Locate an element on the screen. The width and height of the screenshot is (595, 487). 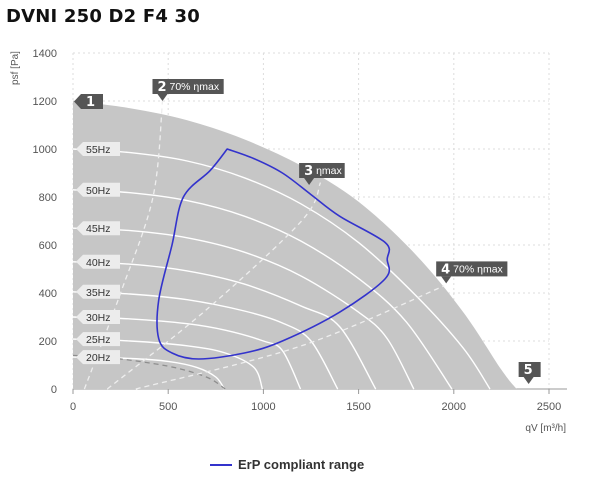
hz-label-text: 25Hz is located at coordinates (98, 340).